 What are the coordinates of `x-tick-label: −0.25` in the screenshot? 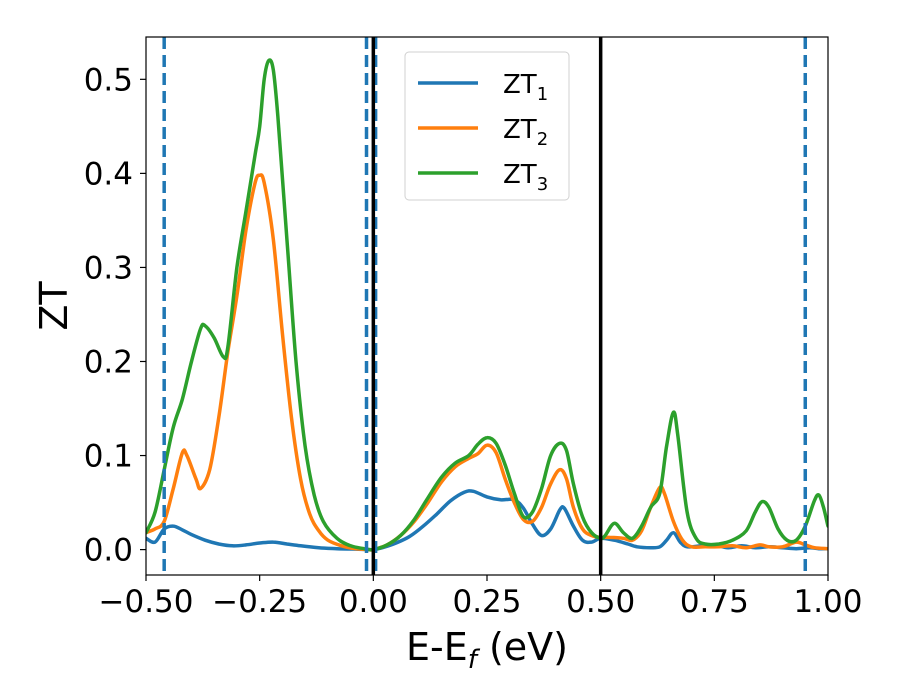 It's located at (259, 602).